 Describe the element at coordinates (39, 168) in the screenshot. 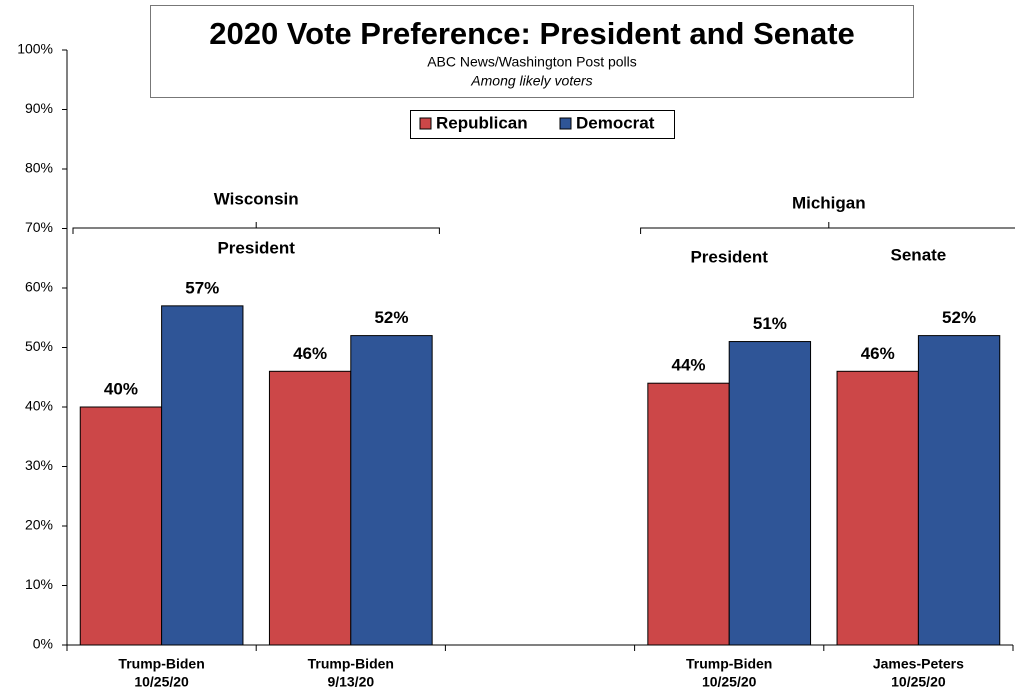

I see `y-tick-label: 80%` at that location.